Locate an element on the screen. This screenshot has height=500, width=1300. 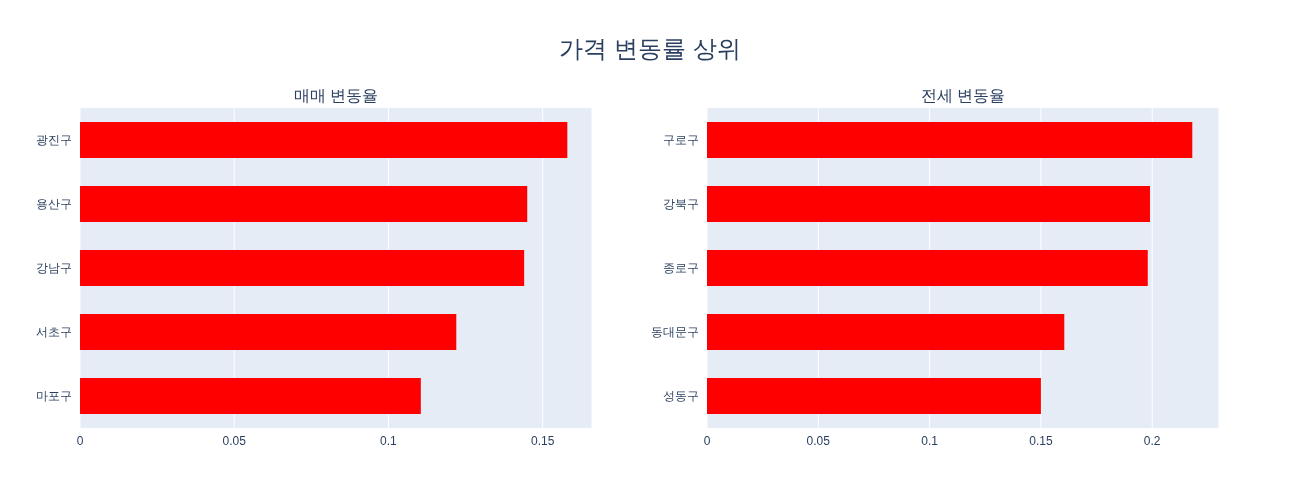
y-tick-label: 성동구 is located at coordinates (681, 396).